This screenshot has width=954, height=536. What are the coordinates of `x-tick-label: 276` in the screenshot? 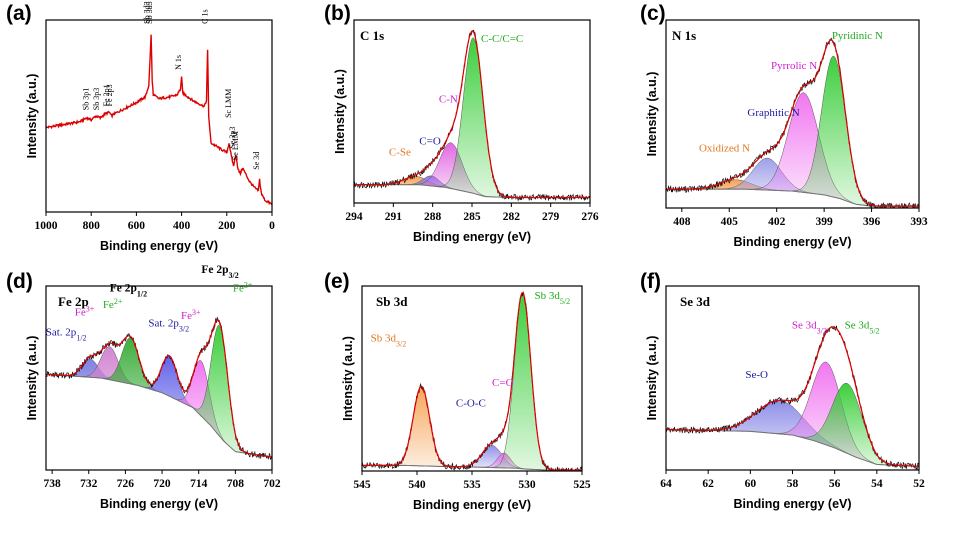 It's located at (590, 217).